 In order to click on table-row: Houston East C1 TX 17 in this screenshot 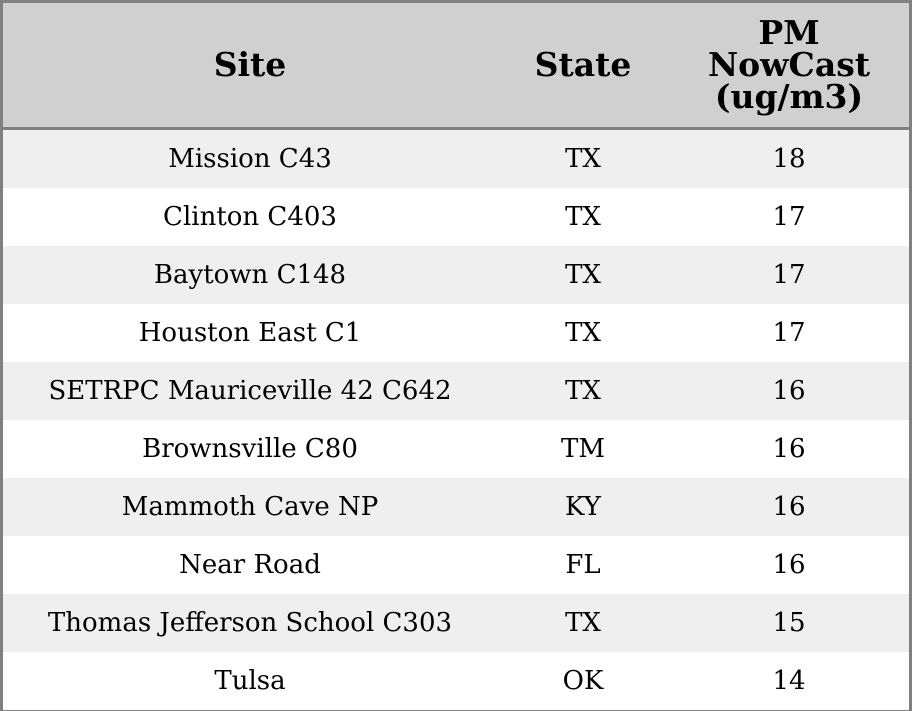, I will do `click(456, 333)`.